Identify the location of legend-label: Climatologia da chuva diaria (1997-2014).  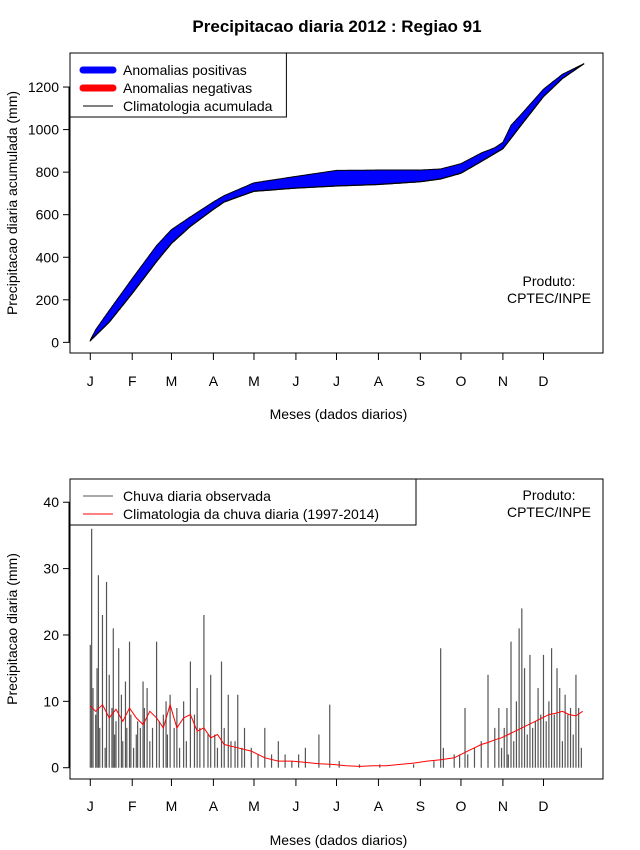
(251, 514).